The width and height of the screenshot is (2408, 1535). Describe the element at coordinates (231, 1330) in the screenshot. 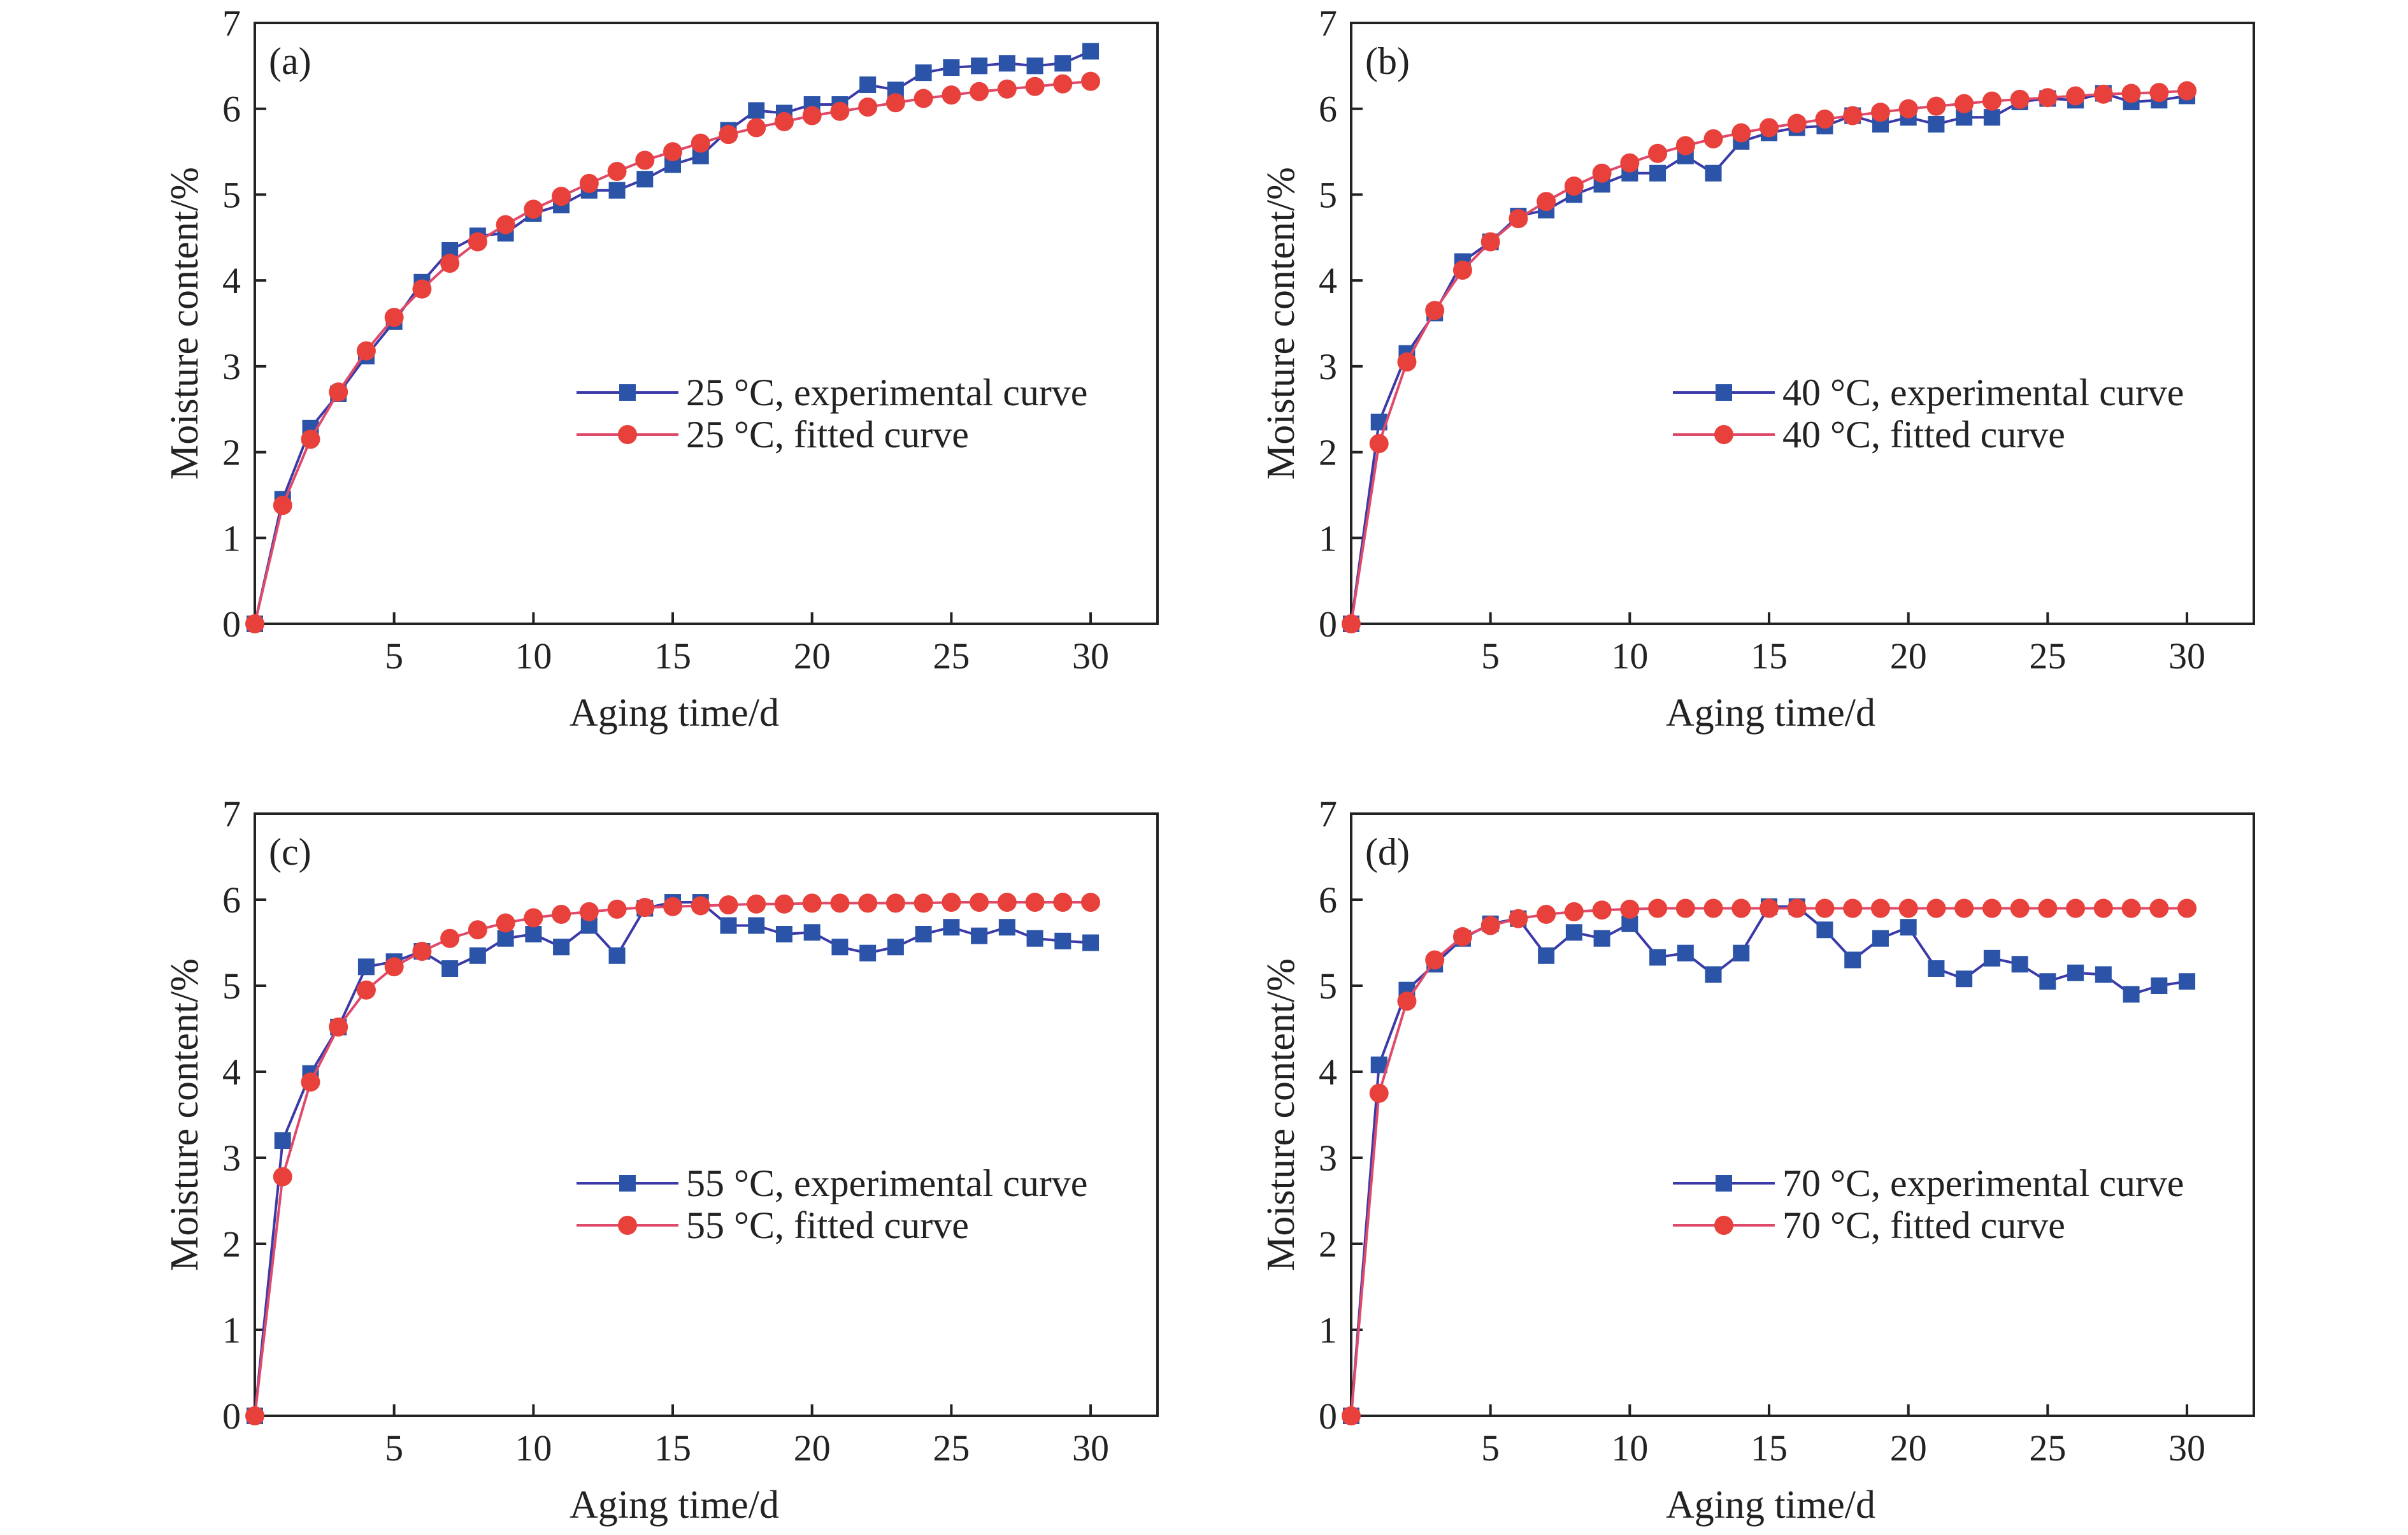

I see `y-tick-label: 1` at that location.